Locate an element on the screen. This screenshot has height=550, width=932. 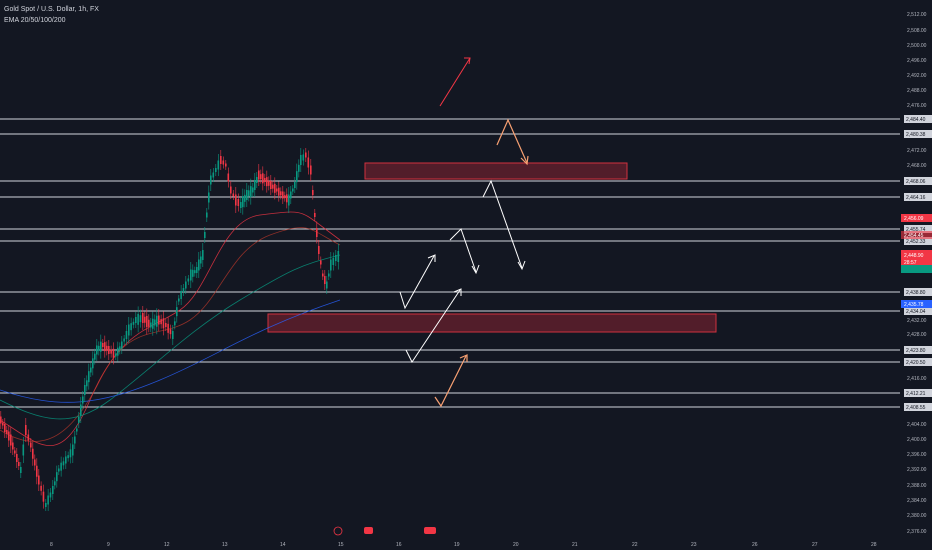
level-price-label: 2,484.40 is located at coordinates (916, 120).